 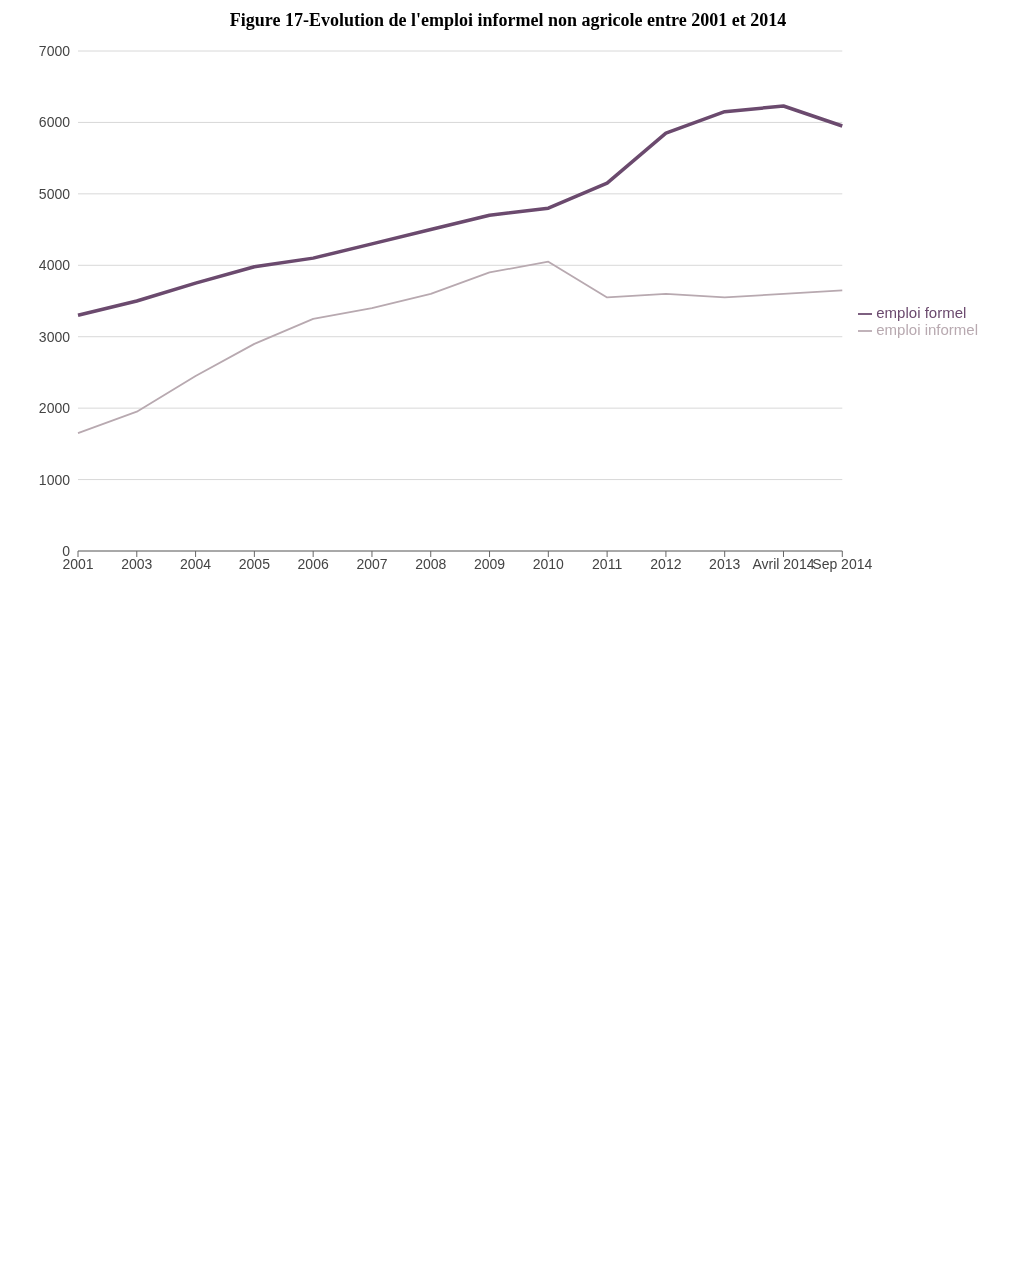 What do you see at coordinates (783, 563) in the screenshot?
I see `x-tick-label: Avril 2014` at bounding box center [783, 563].